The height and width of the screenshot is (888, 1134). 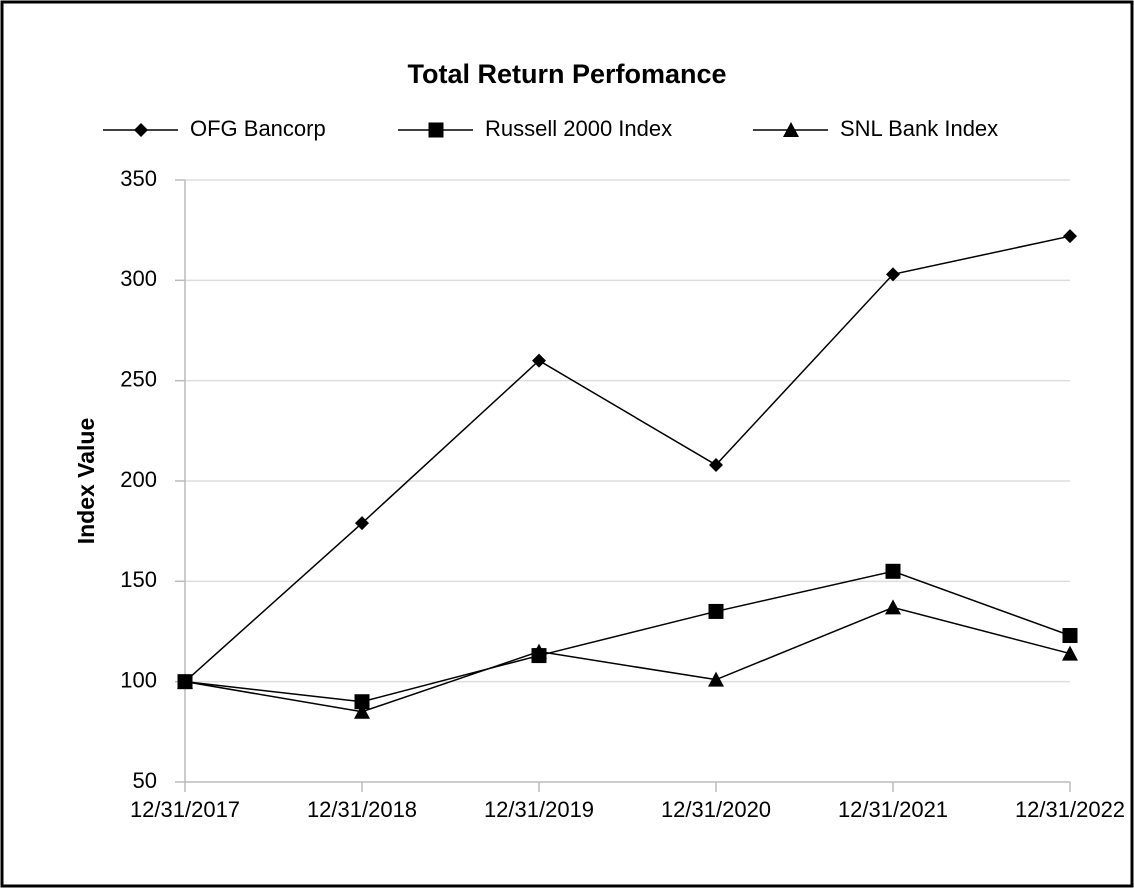 I want to click on x-tick-label: 12/31/2019, so click(x=539, y=809).